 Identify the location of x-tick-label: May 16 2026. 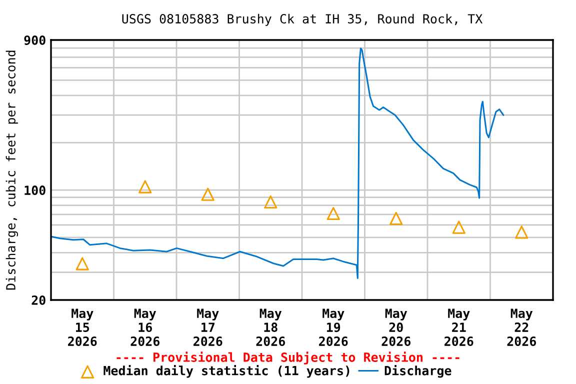
(145, 327).